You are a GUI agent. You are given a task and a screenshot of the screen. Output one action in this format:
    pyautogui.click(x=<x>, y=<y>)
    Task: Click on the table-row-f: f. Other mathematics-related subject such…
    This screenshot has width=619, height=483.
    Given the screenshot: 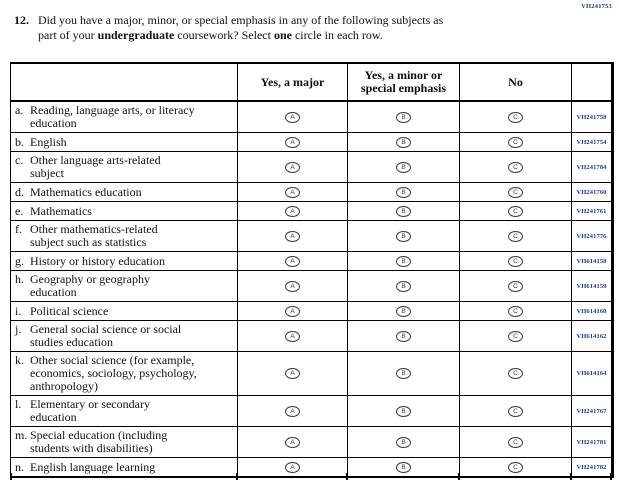 What is the action you would take?
    pyautogui.click(x=311, y=236)
    